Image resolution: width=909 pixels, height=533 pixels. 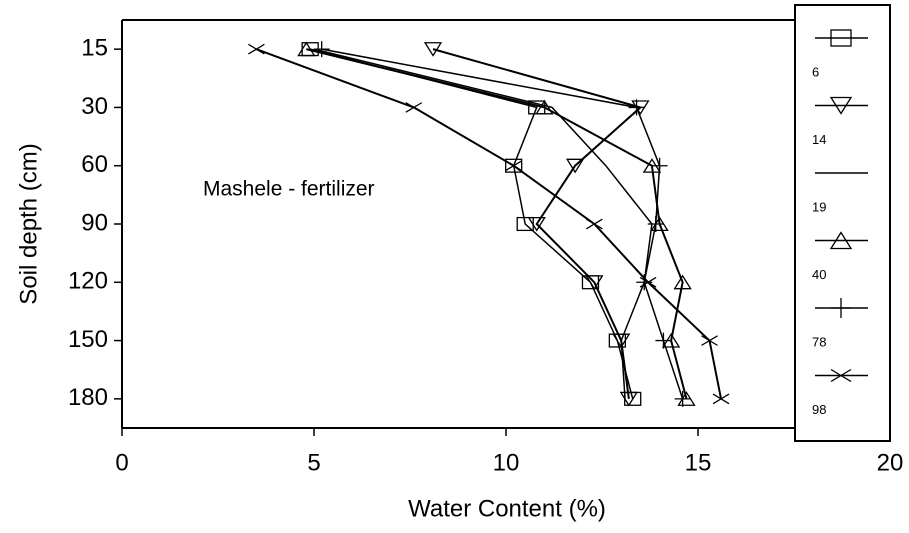 I want to click on x-tick-label: 10, so click(x=506, y=462).